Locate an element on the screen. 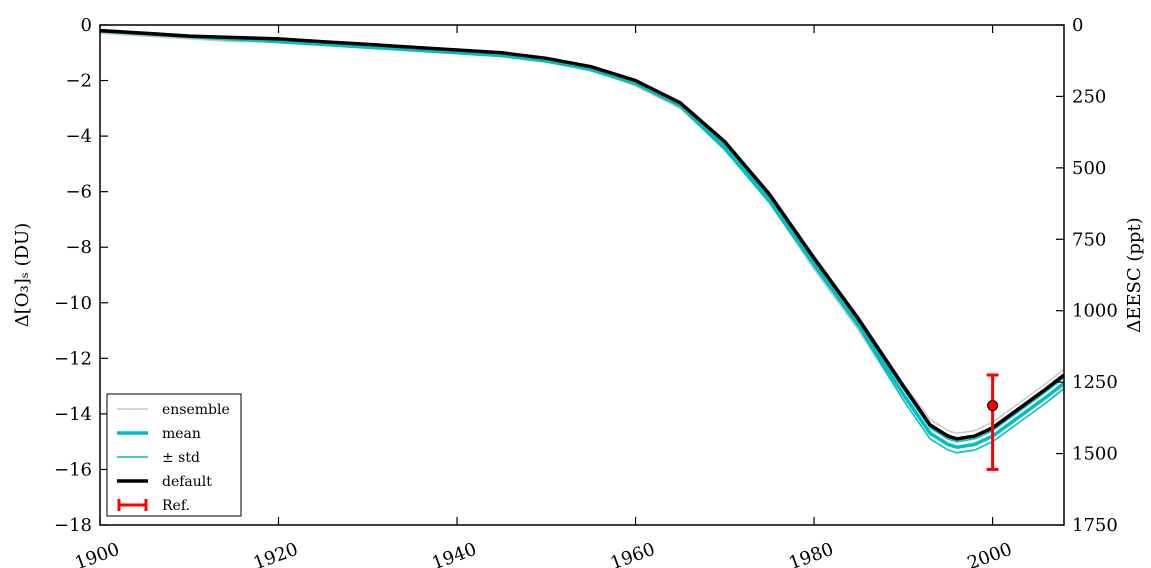 The image size is (1151, 568). y-tick-label-6: −12 is located at coordinates (73, 358).